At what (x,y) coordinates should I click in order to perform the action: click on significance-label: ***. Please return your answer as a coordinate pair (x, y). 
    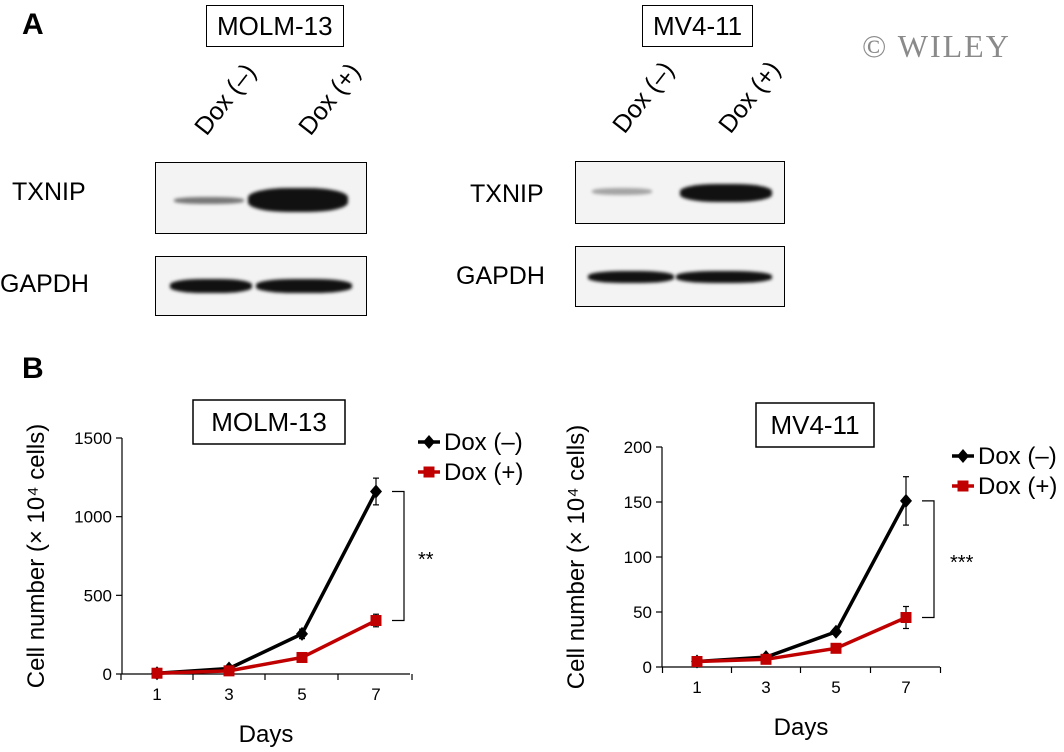
    Looking at the image, I should click on (962, 563).